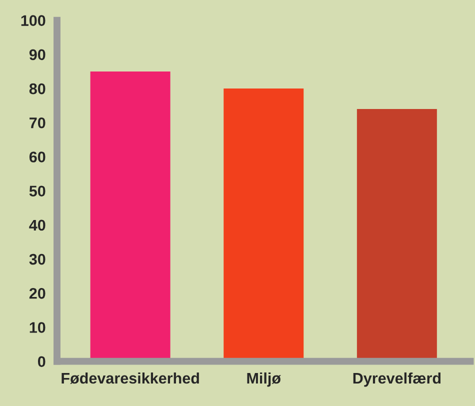  I want to click on y-tick-label: 10, so click(38, 327).